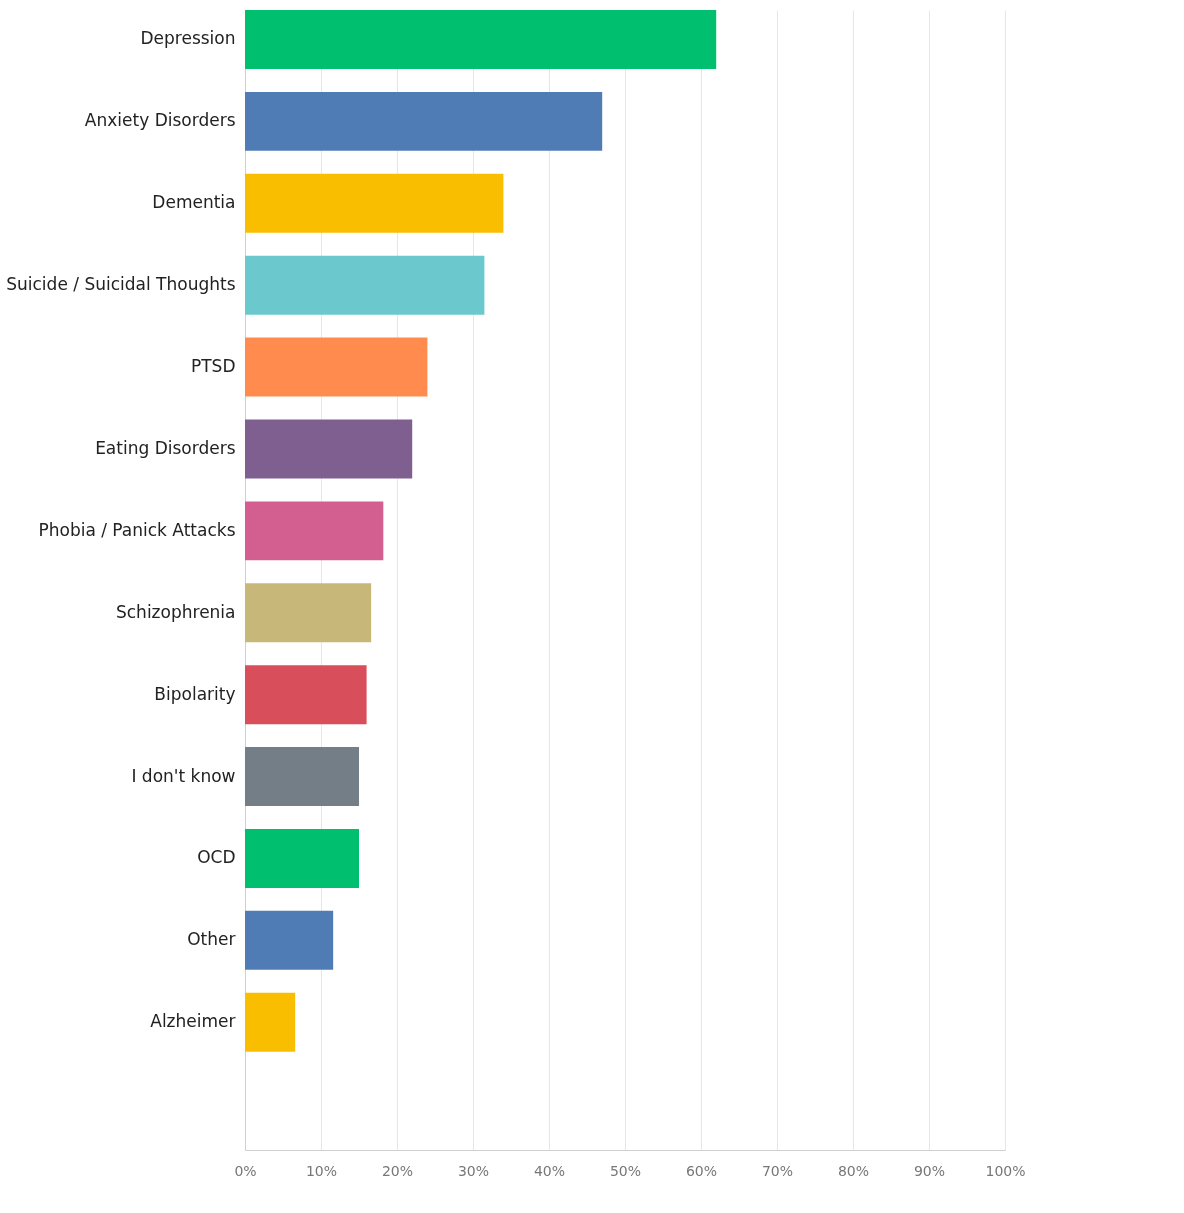 Image resolution: width=1184 pixels, height=1213 pixels. What do you see at coordinates (183, 775) in the screenshot?
I see `y-tick-label: I don't know` at bounding box center [183, 775].